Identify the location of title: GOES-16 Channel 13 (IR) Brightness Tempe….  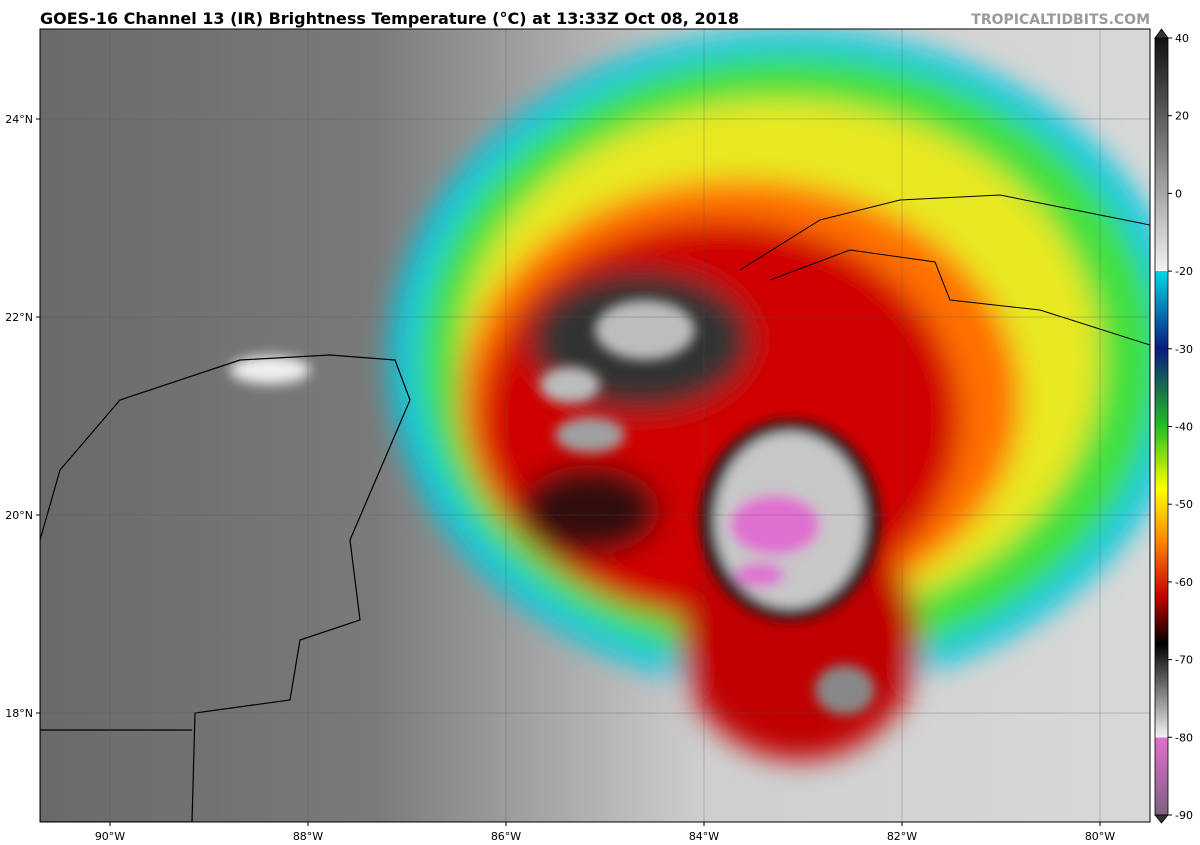
(389, 18).